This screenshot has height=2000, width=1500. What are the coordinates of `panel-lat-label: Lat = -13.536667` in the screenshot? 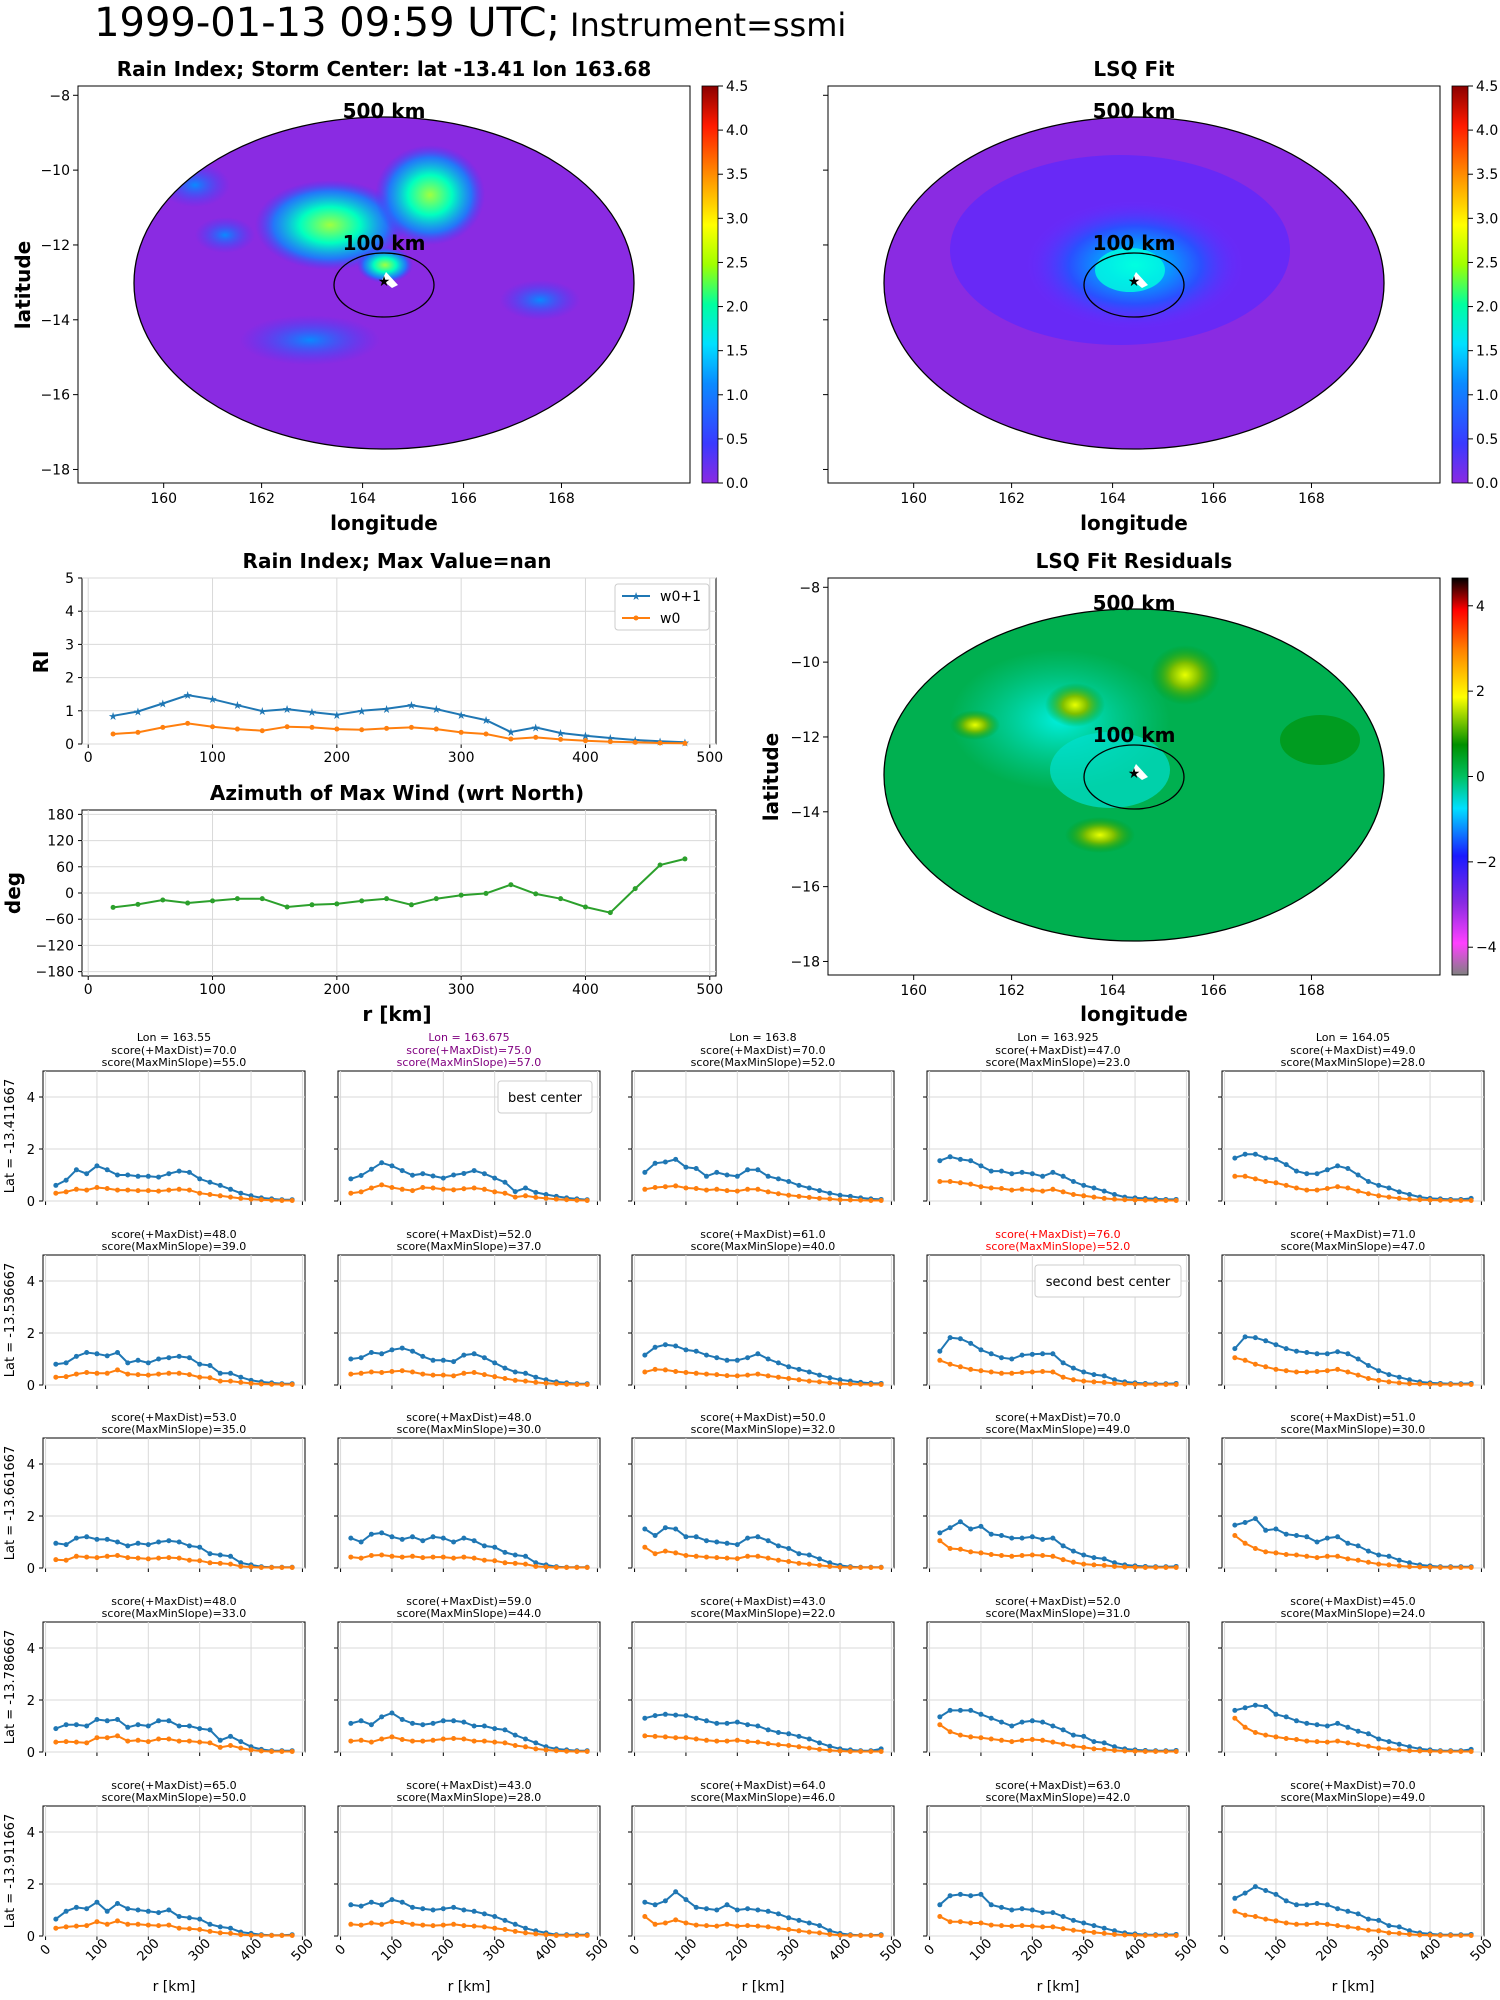 It's located at (10, 1320).